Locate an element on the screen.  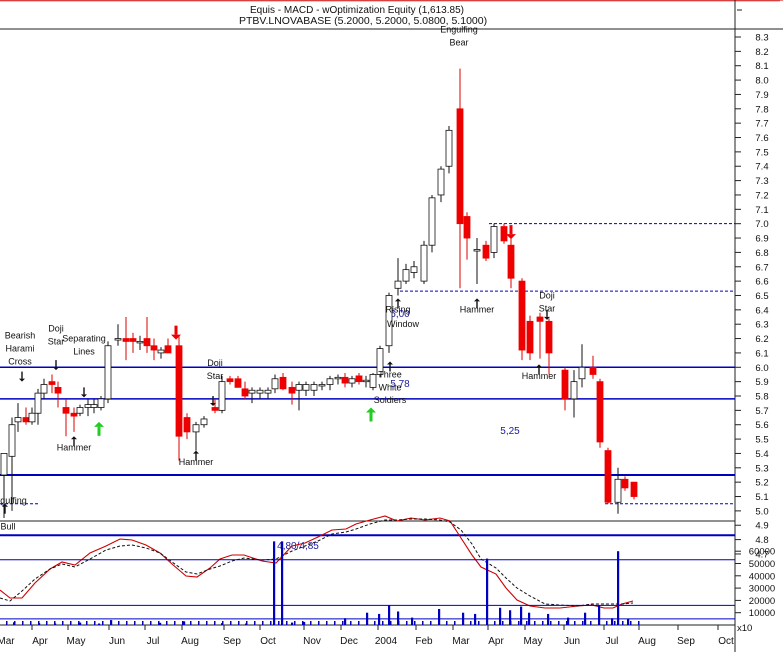
month-label: Jun is located at coordinates (117, 641).